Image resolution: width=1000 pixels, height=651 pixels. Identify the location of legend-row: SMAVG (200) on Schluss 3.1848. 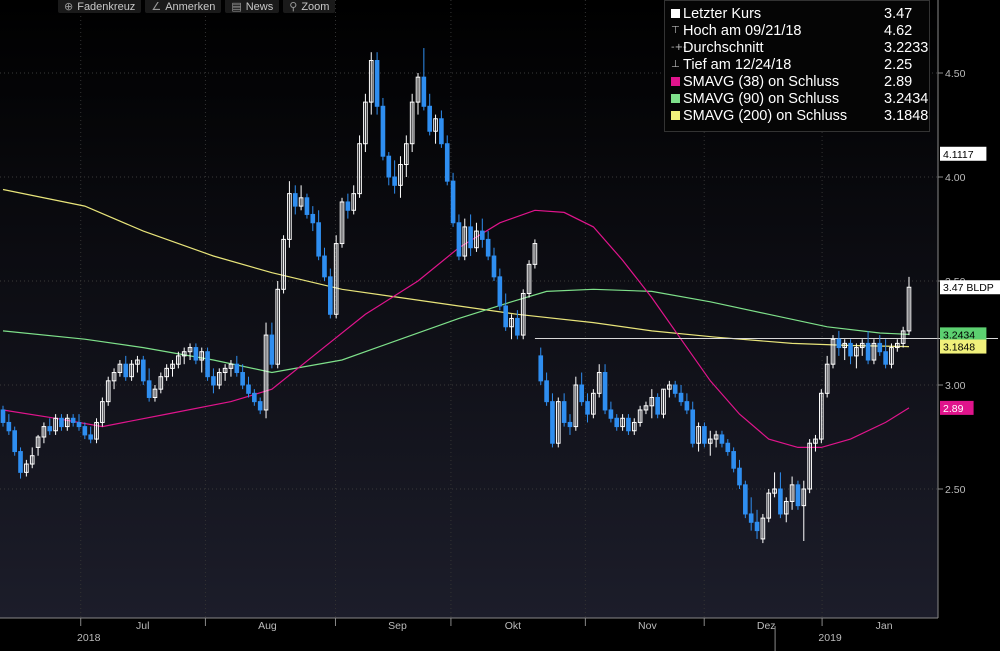
(800, 115).